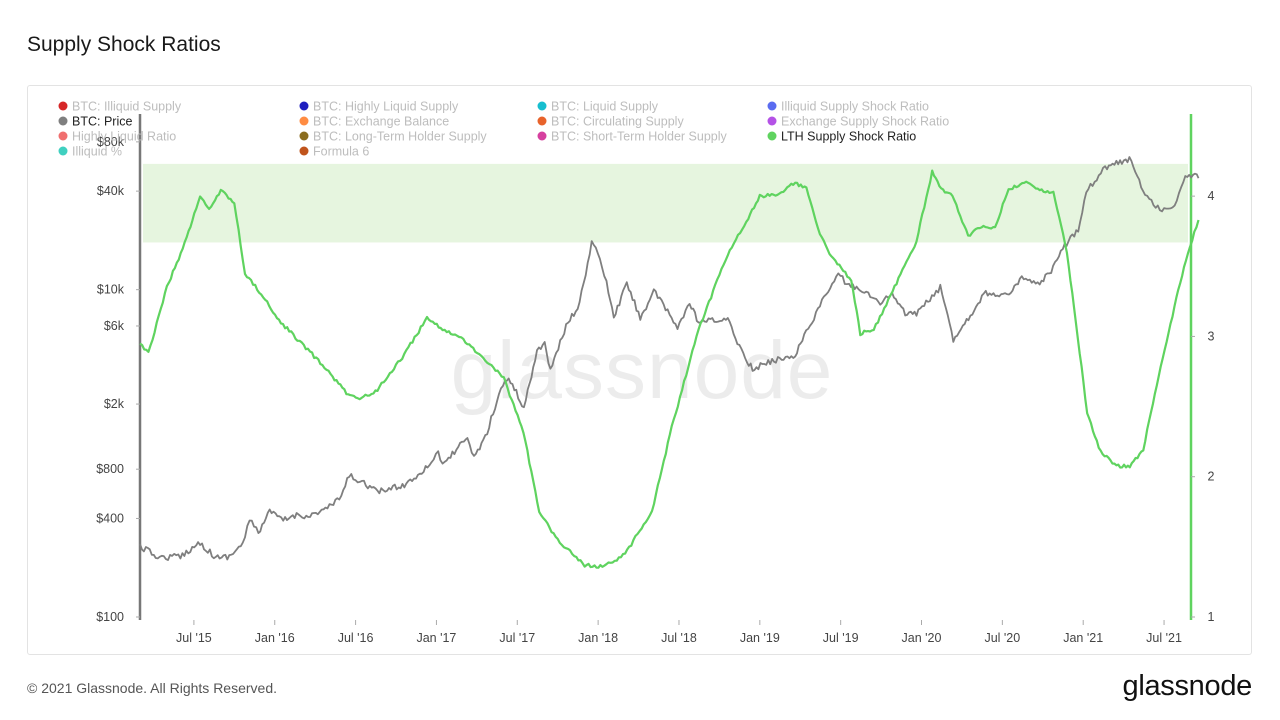  I want to click on x-tick-label: Jul '15, so click(194, 638).